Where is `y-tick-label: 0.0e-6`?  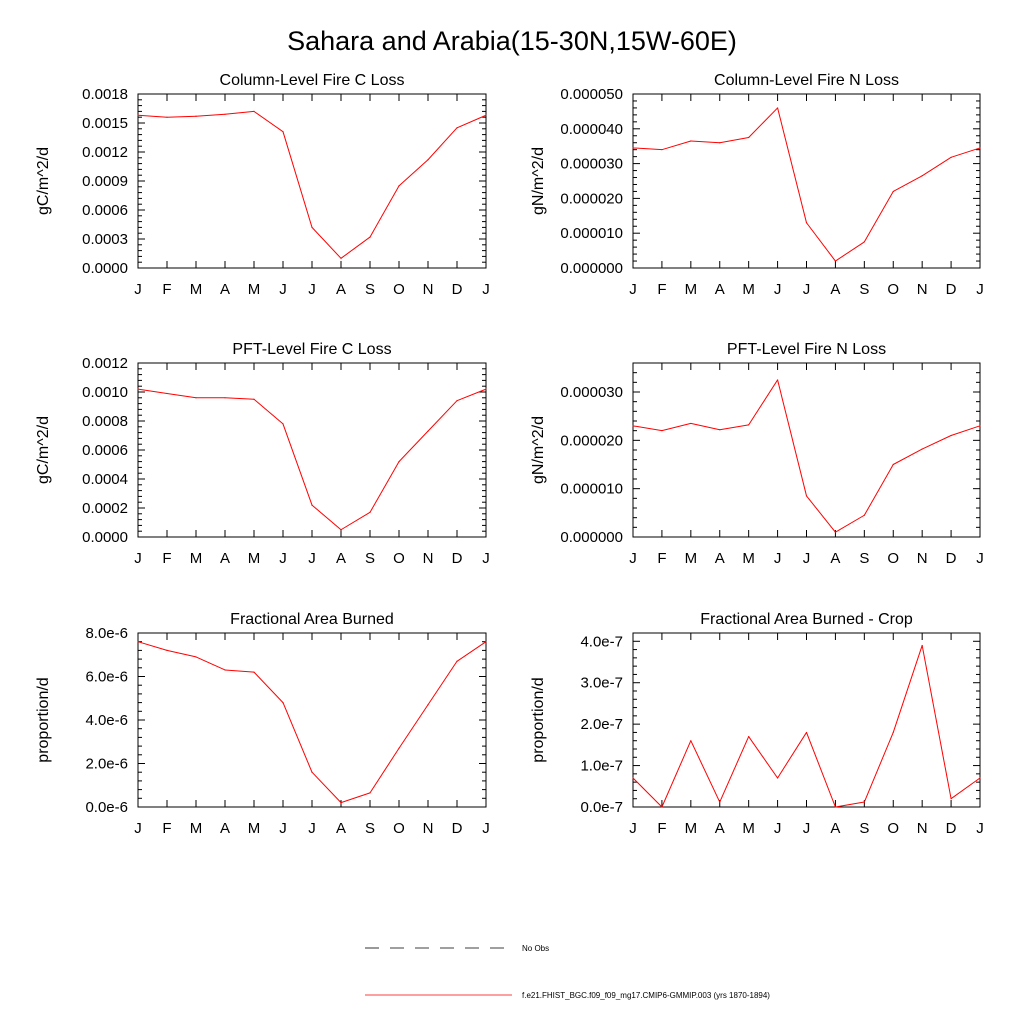 y-tick-label: 0.0e-6 is located at coordinates (106, 807).